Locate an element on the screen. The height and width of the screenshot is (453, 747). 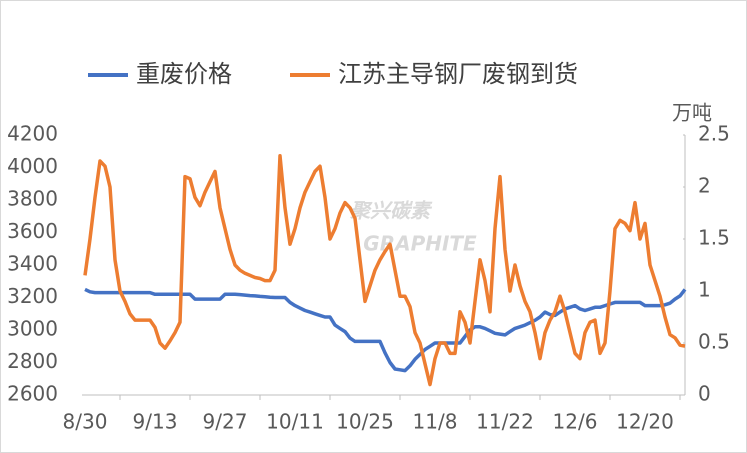
legend-label: 江苏主导钢厂废钢到货 is located at coordinates (458, 74).